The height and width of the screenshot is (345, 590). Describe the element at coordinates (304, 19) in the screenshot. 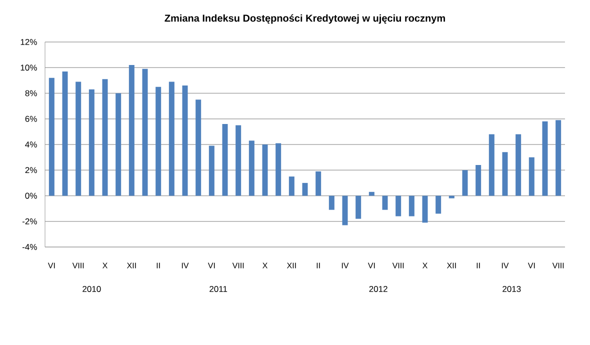

I see `chart-title: Zmiana Indeksu Dostępności Kredytowej w ujęciu rocznym` at that location.